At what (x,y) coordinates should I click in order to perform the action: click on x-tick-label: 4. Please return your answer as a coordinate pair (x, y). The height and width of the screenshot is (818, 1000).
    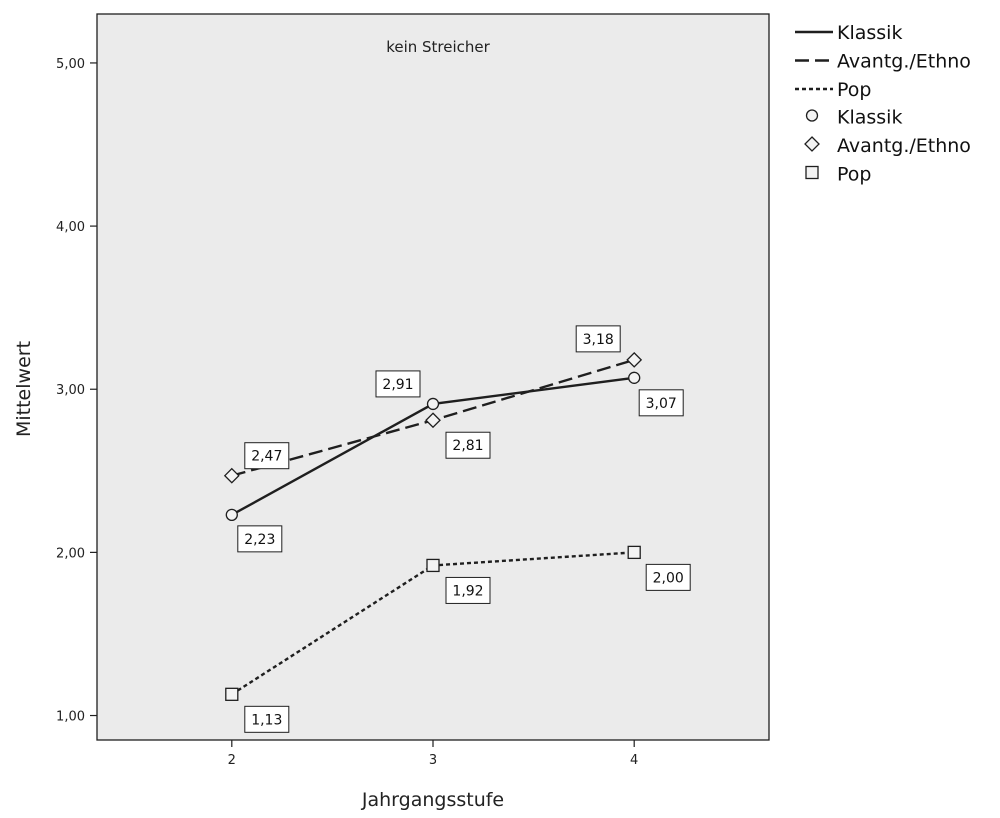
    Looking at the image, I should click on (634, 760).